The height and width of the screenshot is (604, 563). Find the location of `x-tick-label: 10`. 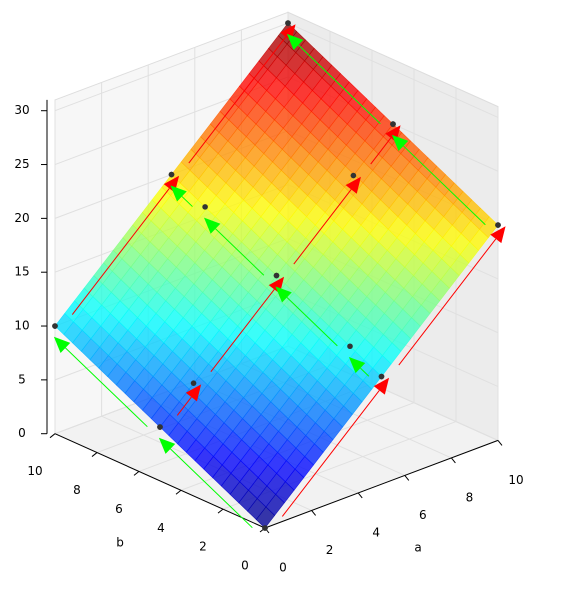

x-tick-label: 10 is located at coordinates (515, 480).